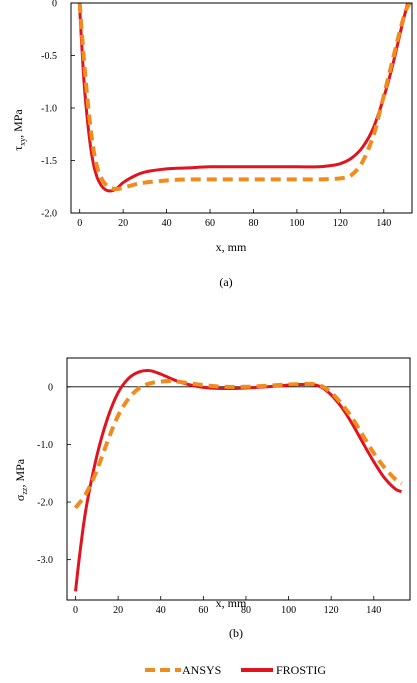 This screenshot has width=417, height=683. Describe the element at coordinates (288, 610) in the screenshot. I see `panel-b-xtick-label: 100` at that location.